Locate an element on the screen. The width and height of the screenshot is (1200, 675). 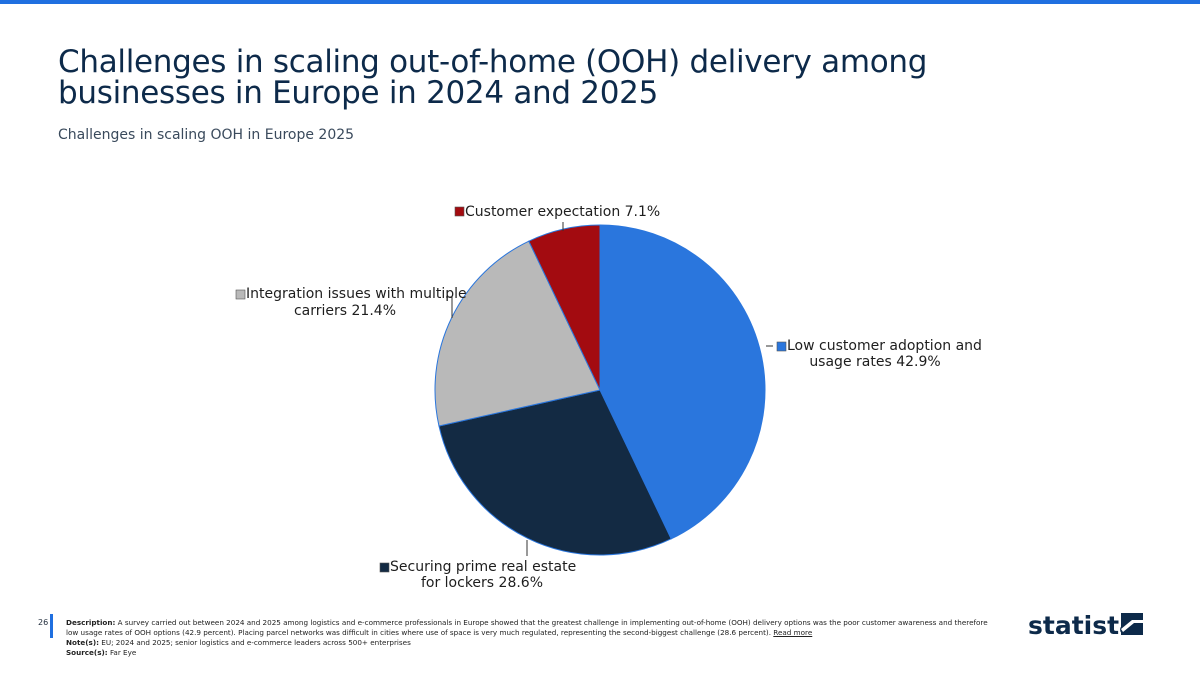
footer-accent-bar is located at coordinates (51, 626).